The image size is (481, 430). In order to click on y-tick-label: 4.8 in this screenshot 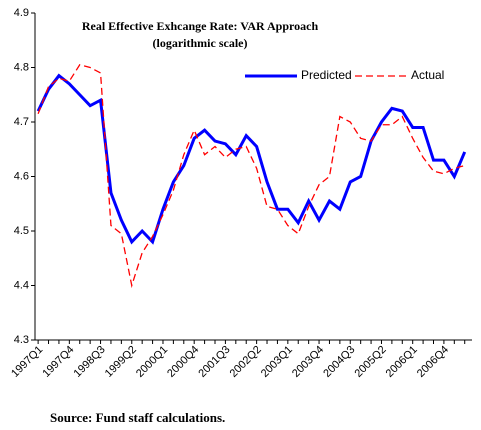, I will do `click(21, 67)`.